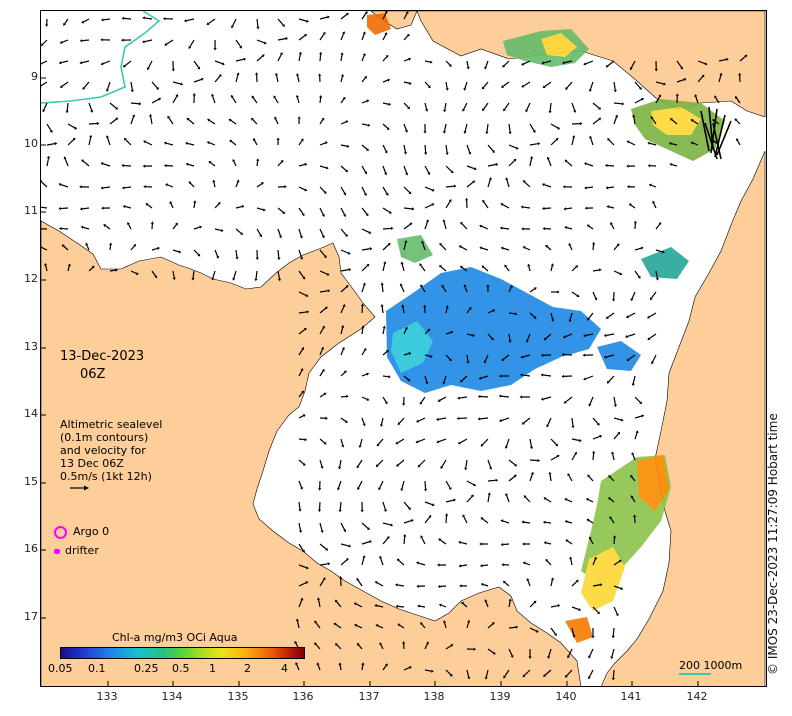 The image size is (792, 716). Describe the element at coordinates (412, 347) in the screenshot. I see `chl-cyan-patch` at that location.